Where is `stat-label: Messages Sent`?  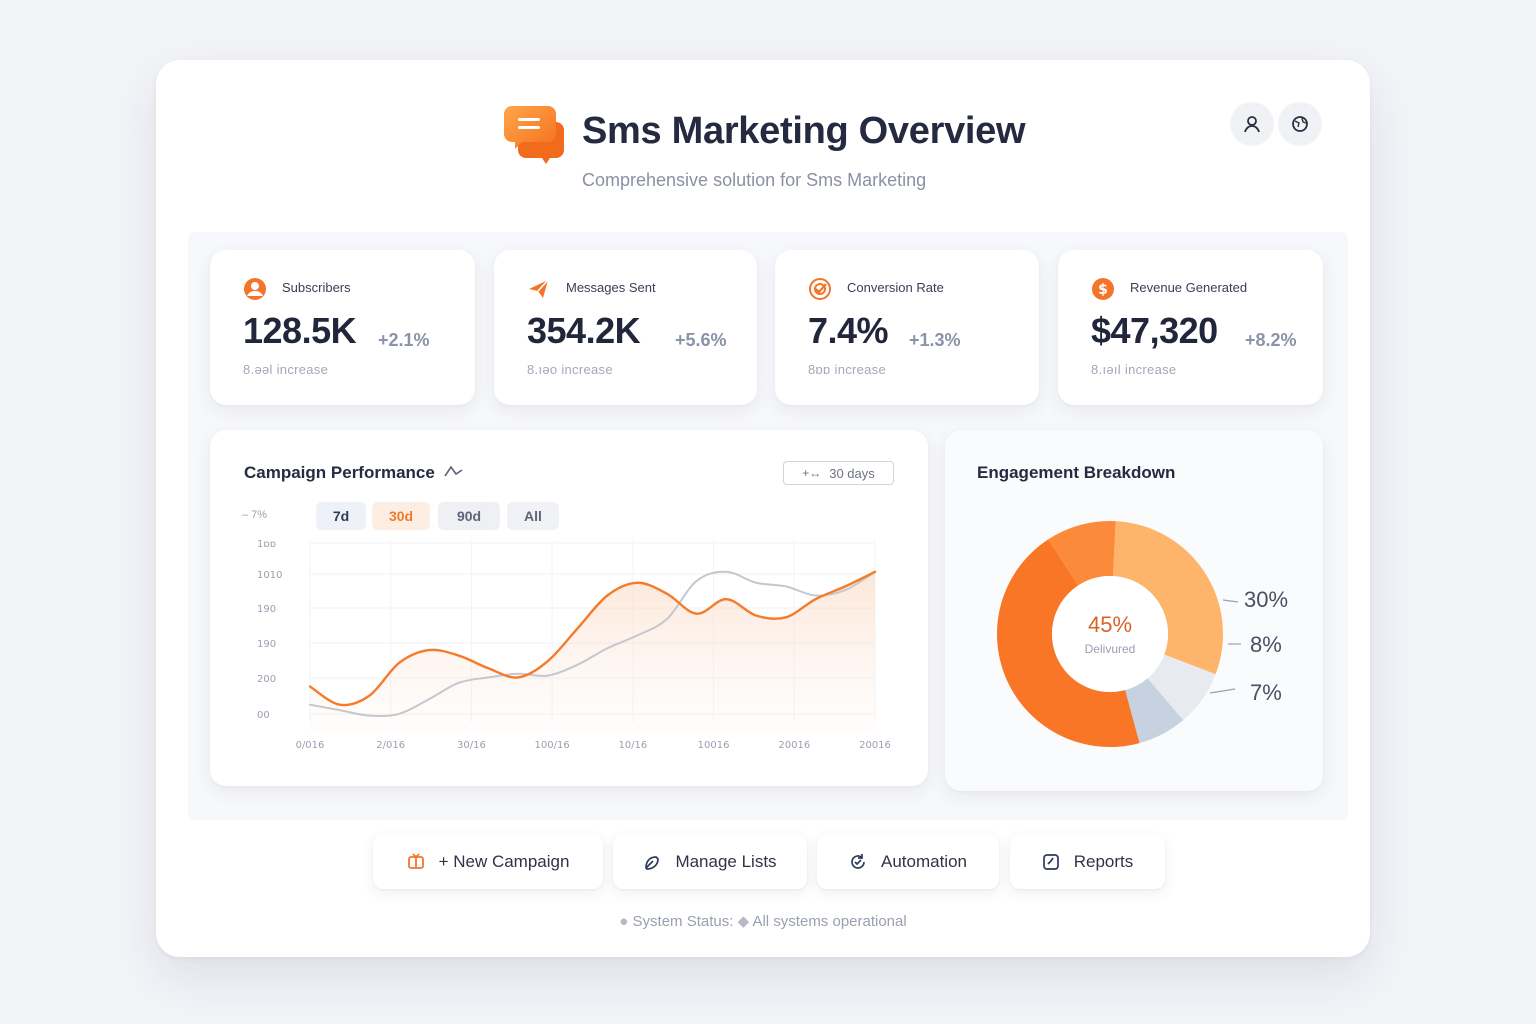 stat-label: Messages Sent is located at coordinates (611, 287).